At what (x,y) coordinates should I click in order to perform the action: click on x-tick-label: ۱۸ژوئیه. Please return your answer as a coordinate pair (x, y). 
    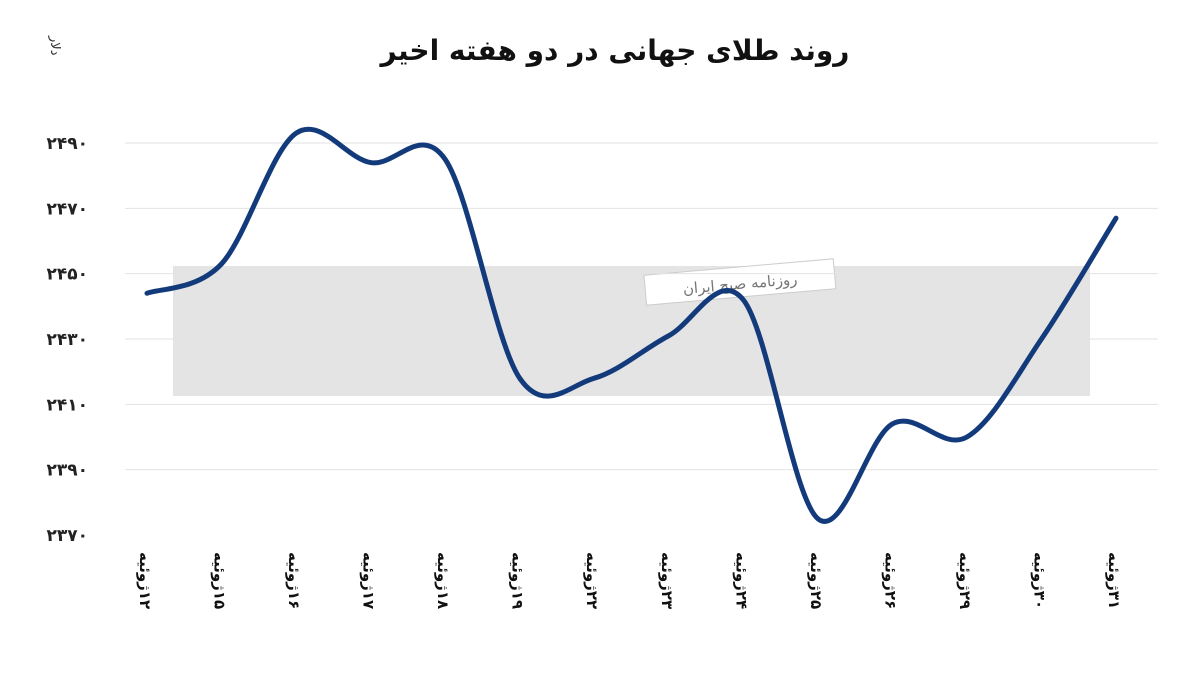
    Looking at the image, I should click on (443, 580).